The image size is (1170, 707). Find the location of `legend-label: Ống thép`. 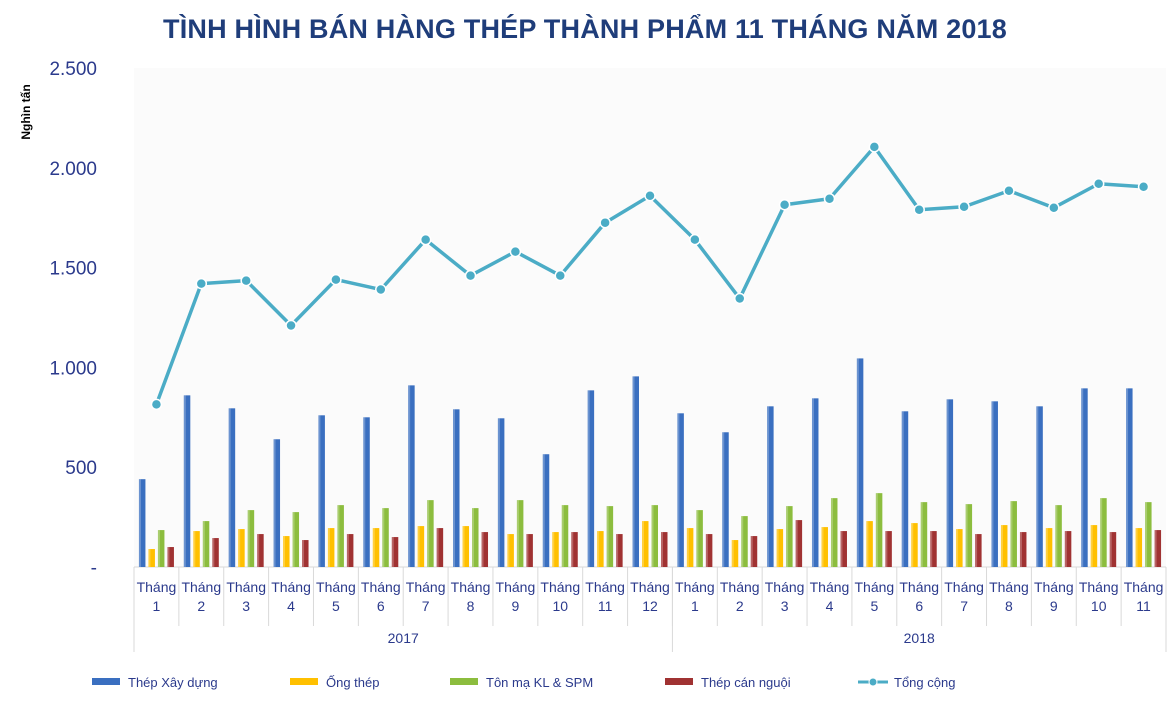

legend-label: Ống thép is located at coordinates (353, 682).